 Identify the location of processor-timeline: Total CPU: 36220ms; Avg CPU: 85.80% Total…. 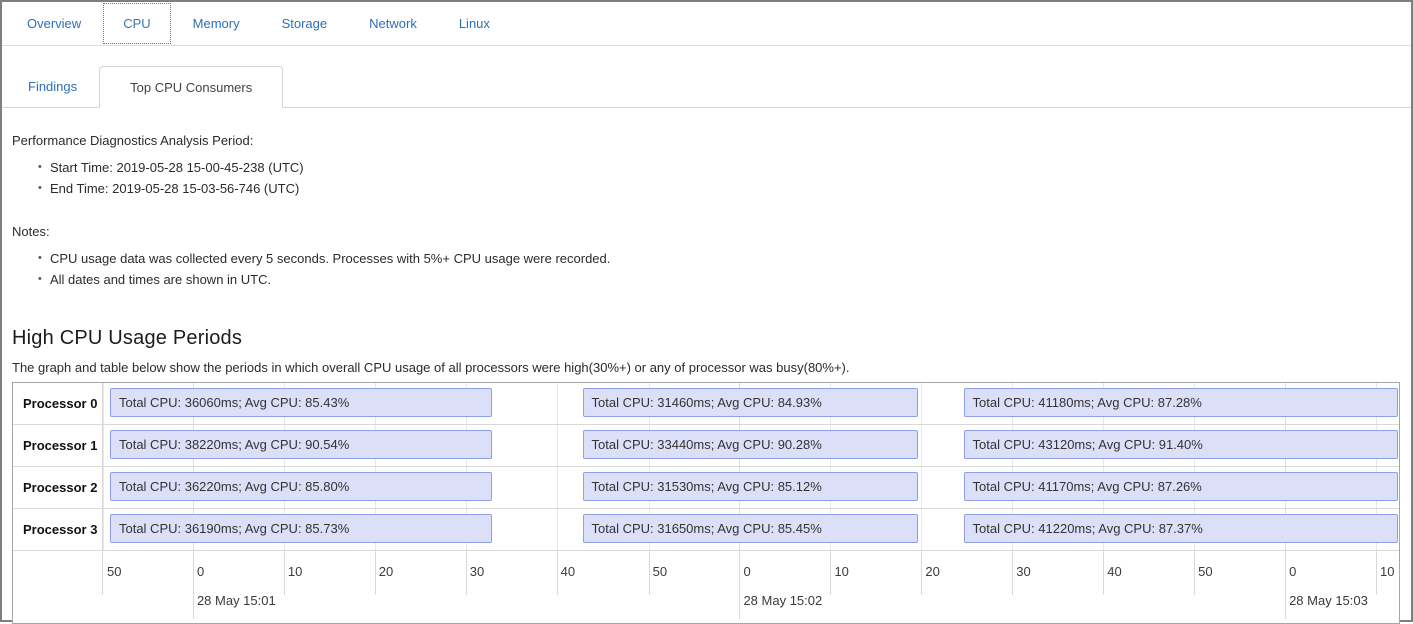
(751, 487).